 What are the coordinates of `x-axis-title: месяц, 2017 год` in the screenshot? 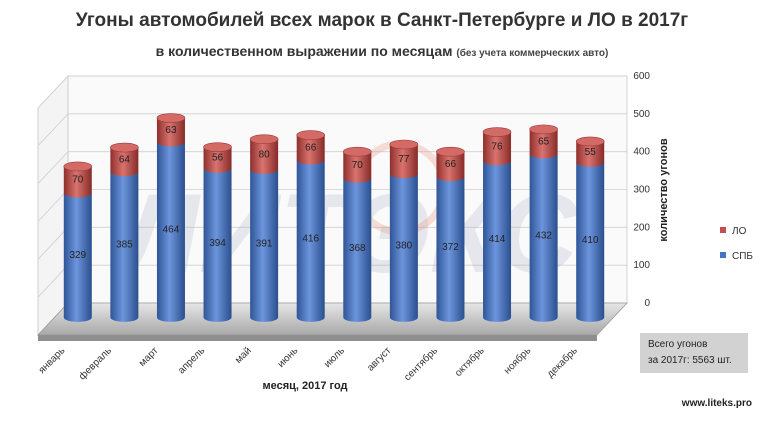 It's located at (304, 386).